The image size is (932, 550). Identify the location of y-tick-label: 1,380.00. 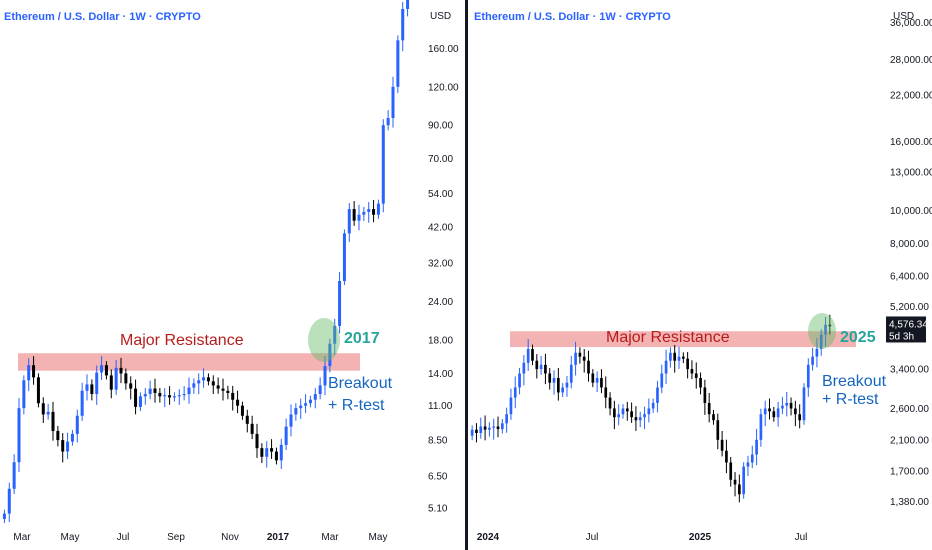
(909, 502).